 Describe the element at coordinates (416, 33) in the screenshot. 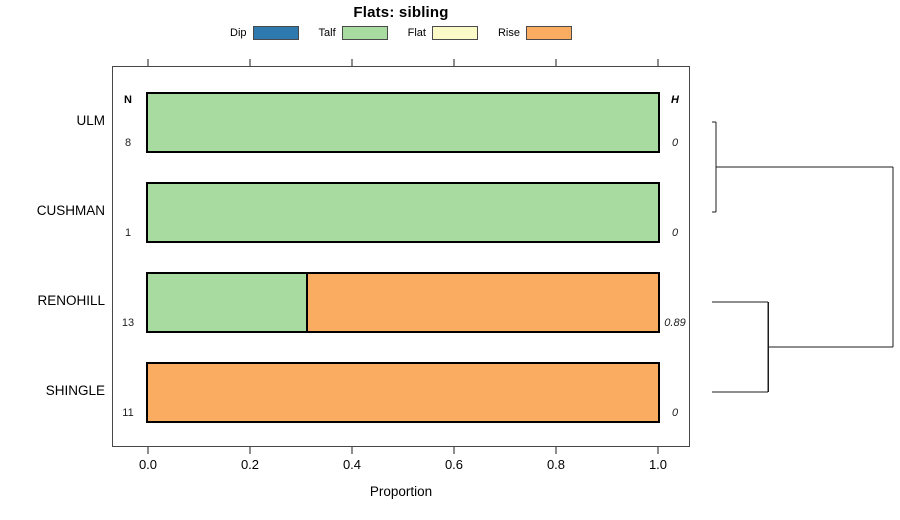

I see `legend-label: Flat` at that location.